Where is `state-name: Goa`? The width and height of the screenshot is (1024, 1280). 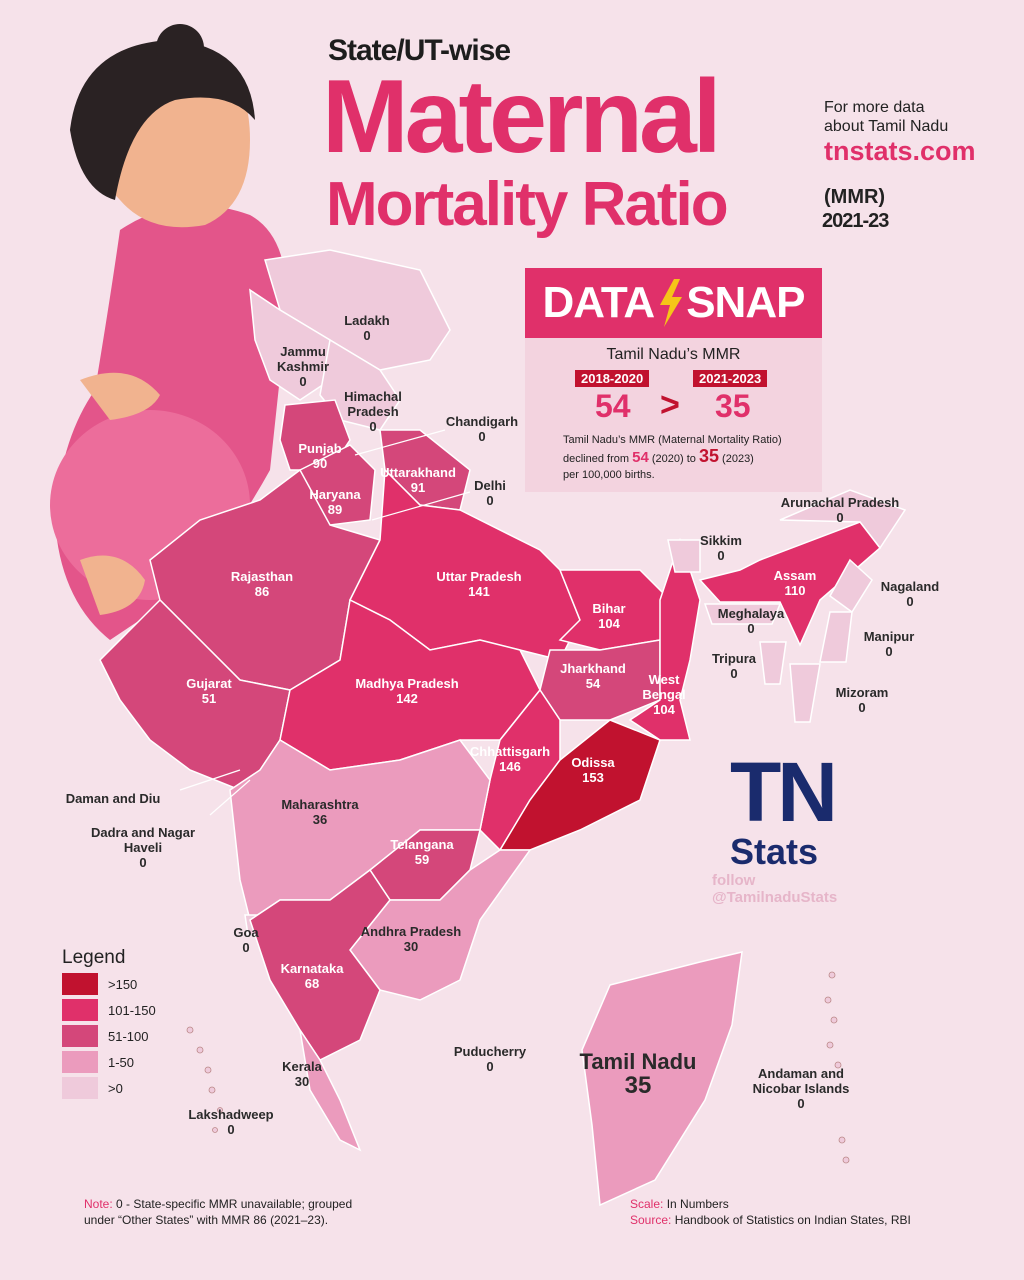 state-name: Goa is located at coordinates (246, 932).